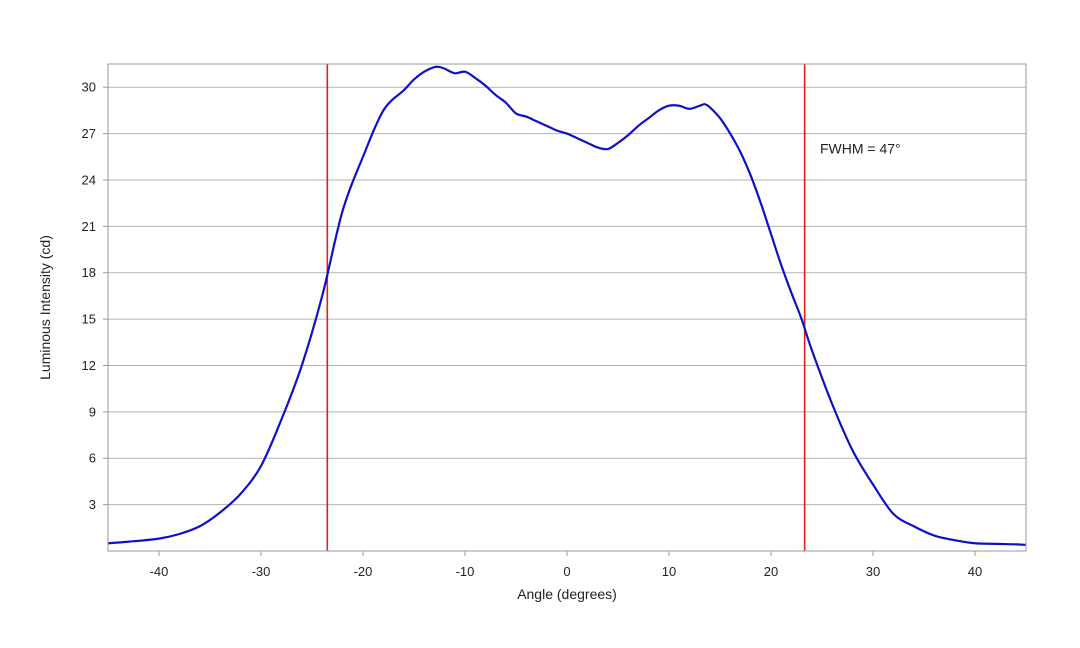  I want to click on y-tick-label: 9, so click(92, 411).